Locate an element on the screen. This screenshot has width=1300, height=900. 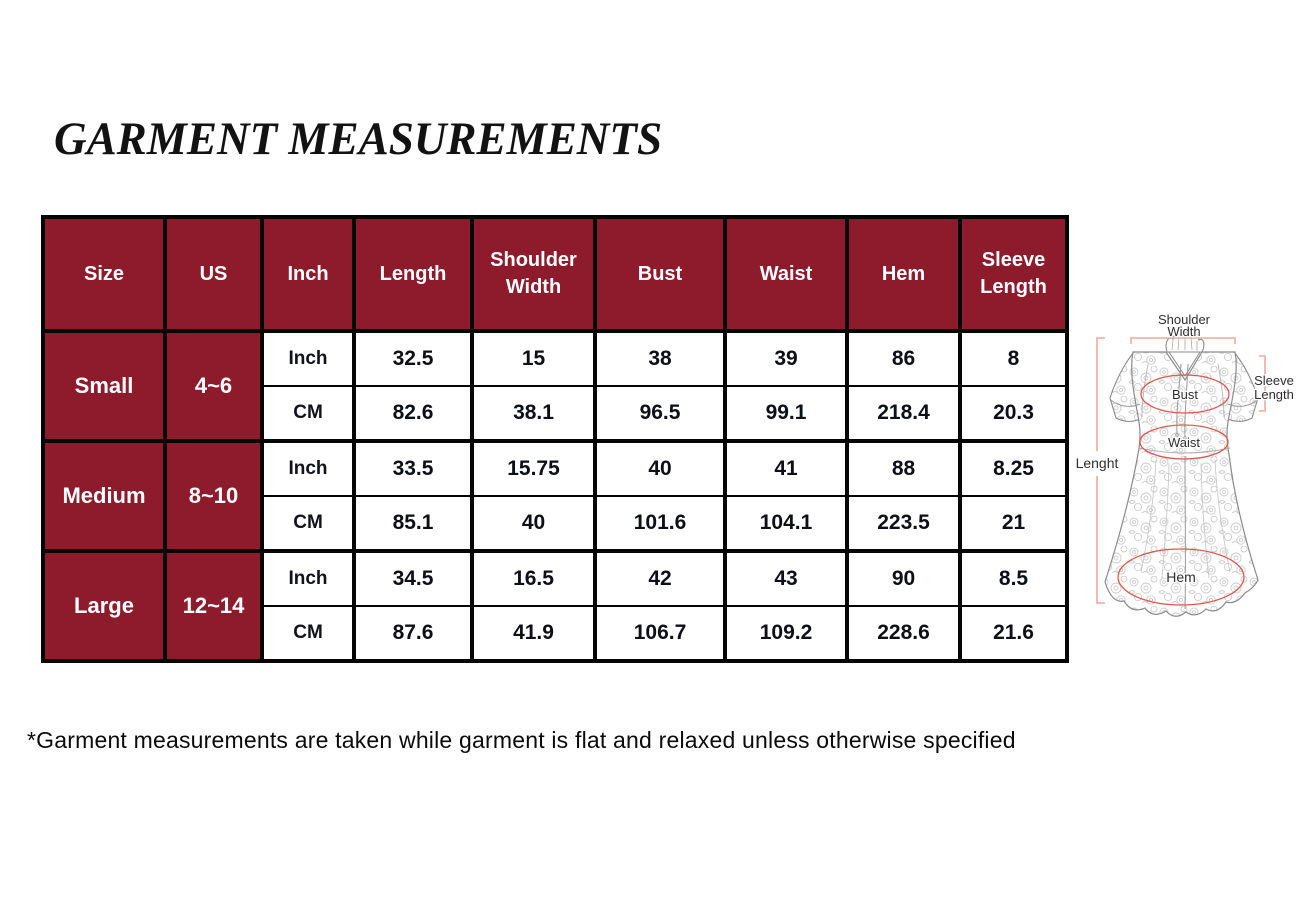
value-cell-length: 85.1 is located at coordinates (413, 524).